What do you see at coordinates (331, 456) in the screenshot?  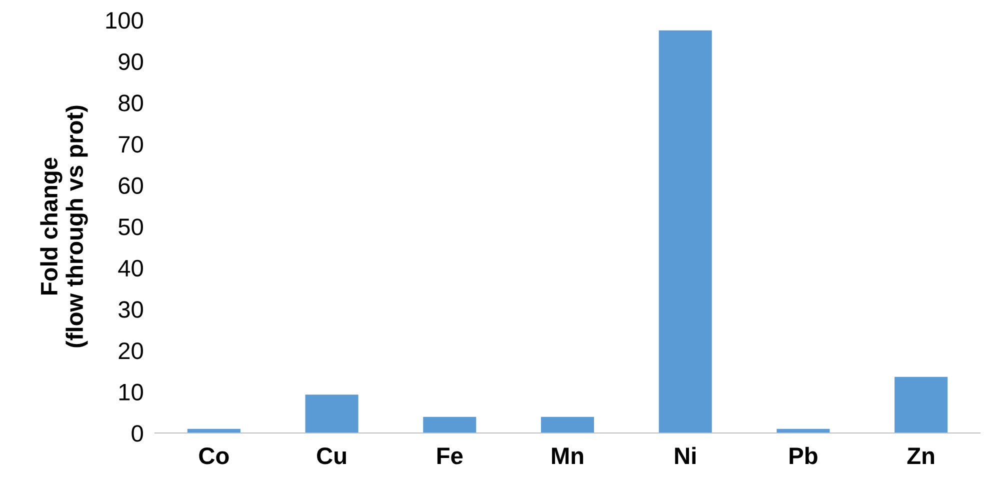 I see `x-tick-label: Cu` at bounding box center [331, 456].